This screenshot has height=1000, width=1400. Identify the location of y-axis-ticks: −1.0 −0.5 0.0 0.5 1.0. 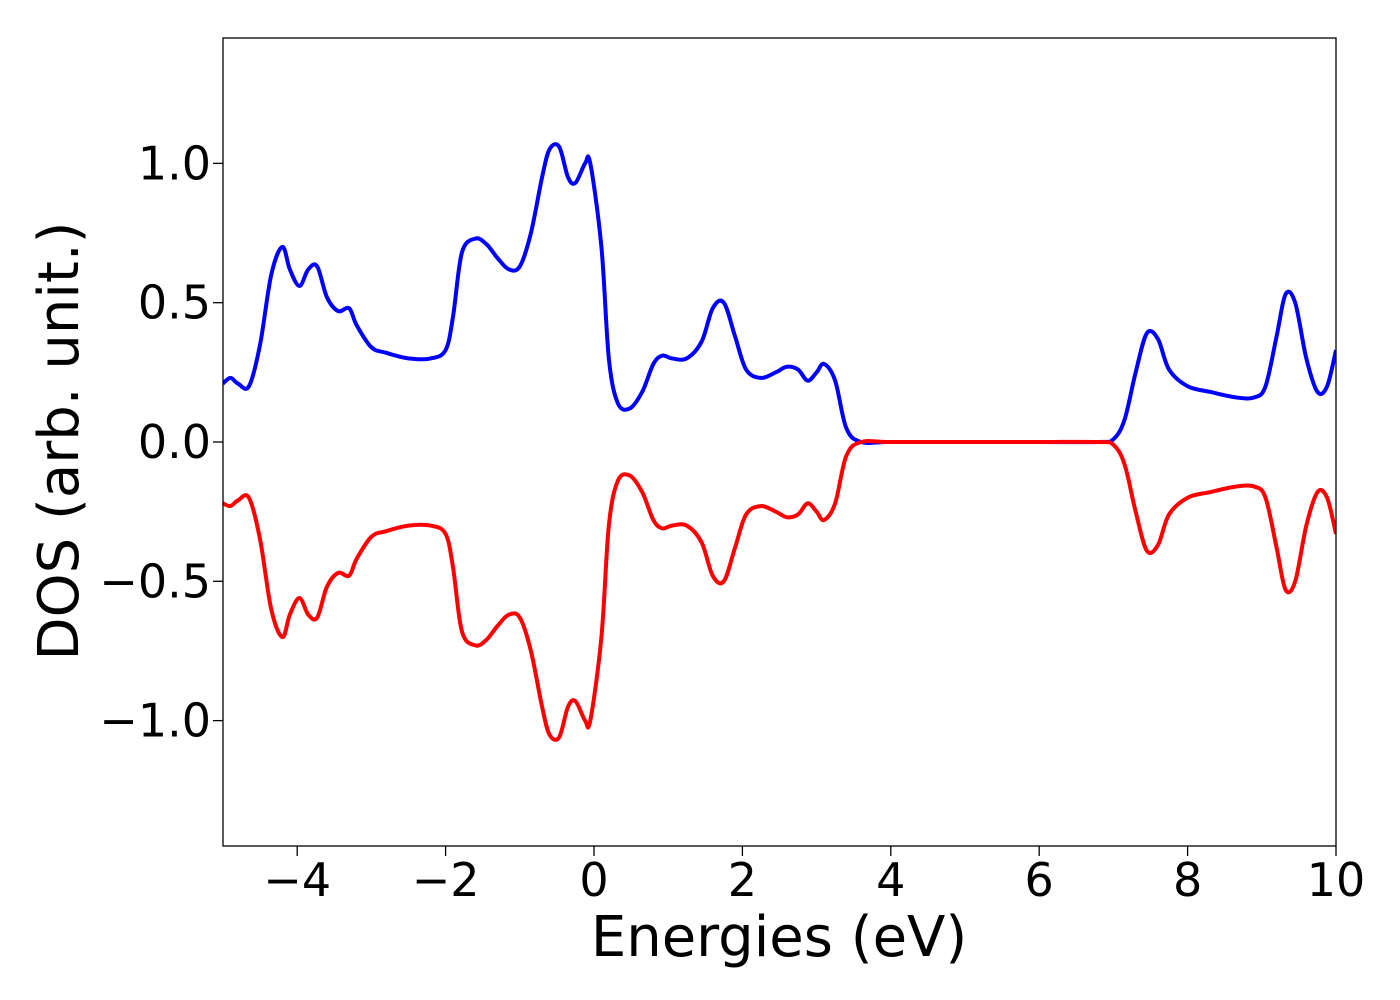
(161, 442).